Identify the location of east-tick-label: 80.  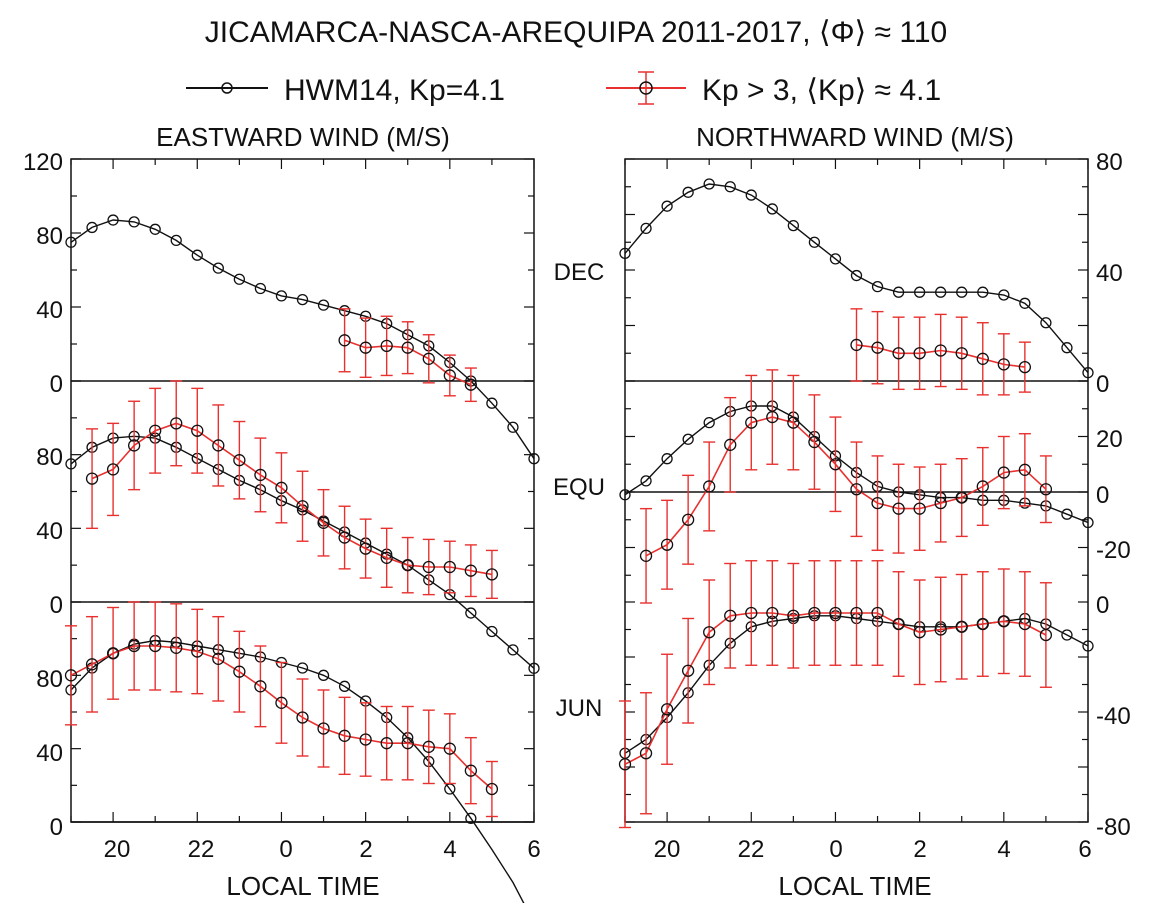
(49, 679).